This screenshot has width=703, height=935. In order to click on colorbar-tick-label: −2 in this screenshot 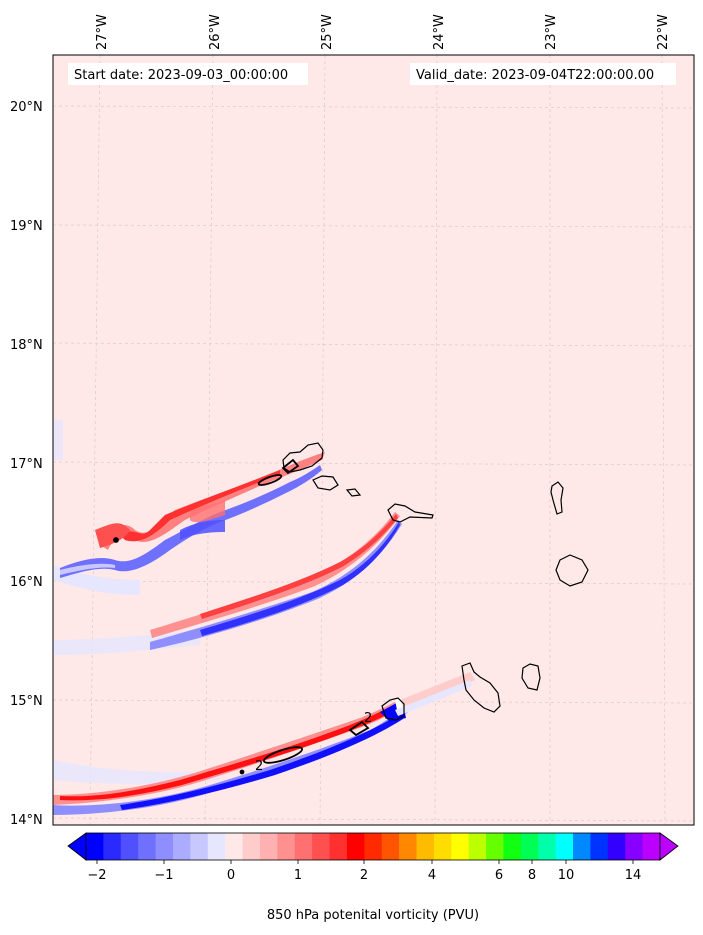, I will do `click(96, 875)`.